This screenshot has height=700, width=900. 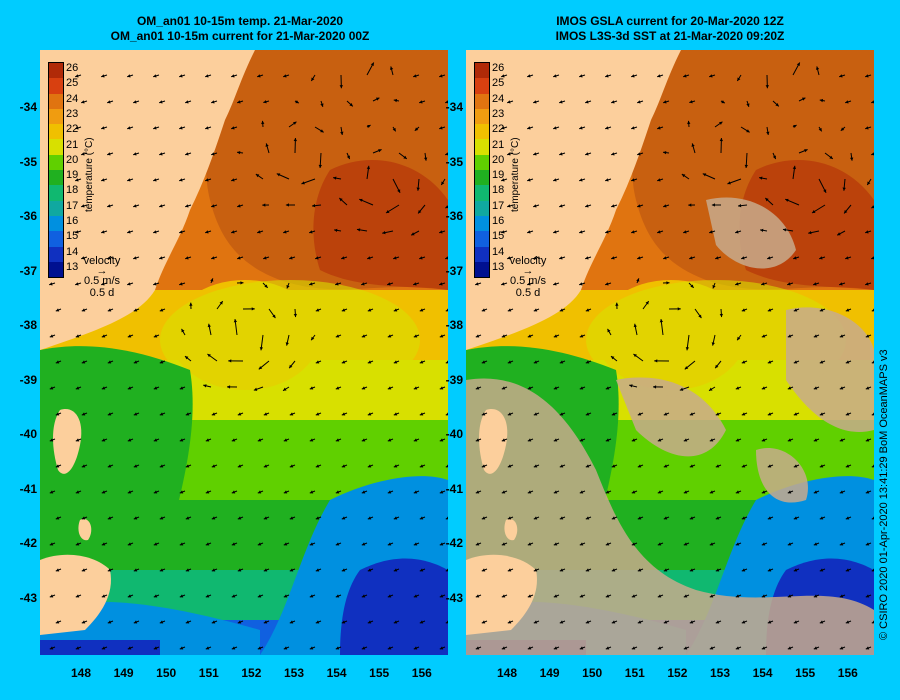 I want to click on velocity-key: velocity → 0.5 m/s 0.5 d, so click(x=528, y=277).